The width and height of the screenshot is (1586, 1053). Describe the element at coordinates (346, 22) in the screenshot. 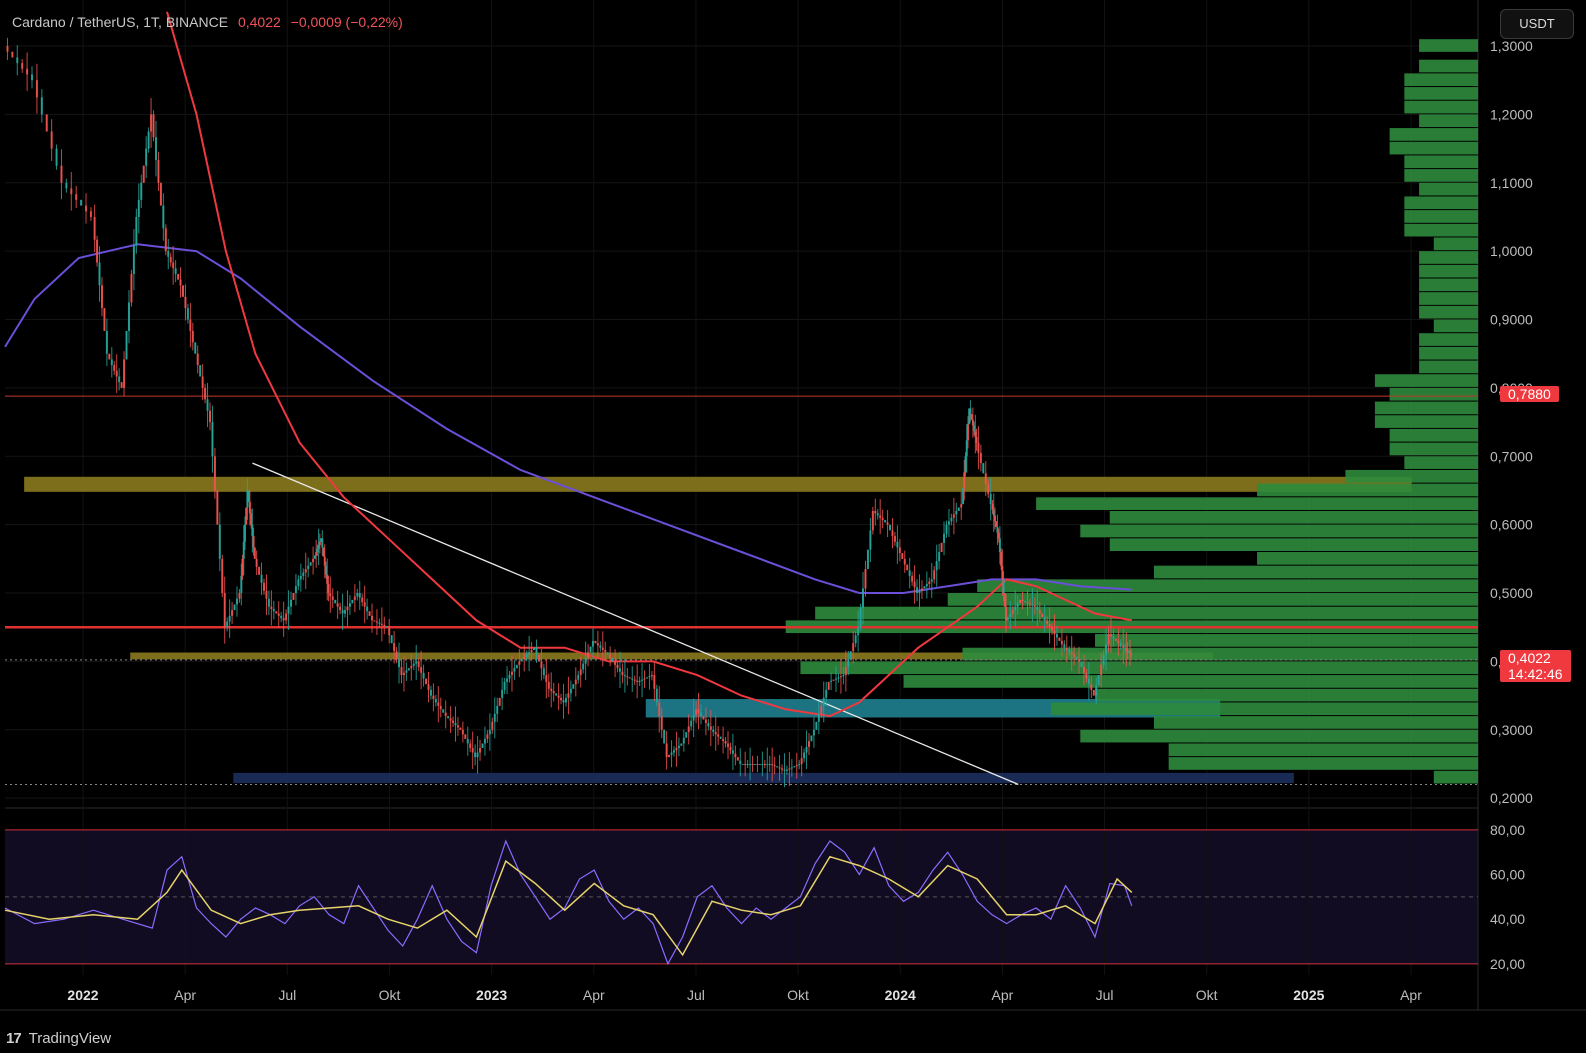

I see `symbol-change: −0,0009 (−0,22%)` at that location.